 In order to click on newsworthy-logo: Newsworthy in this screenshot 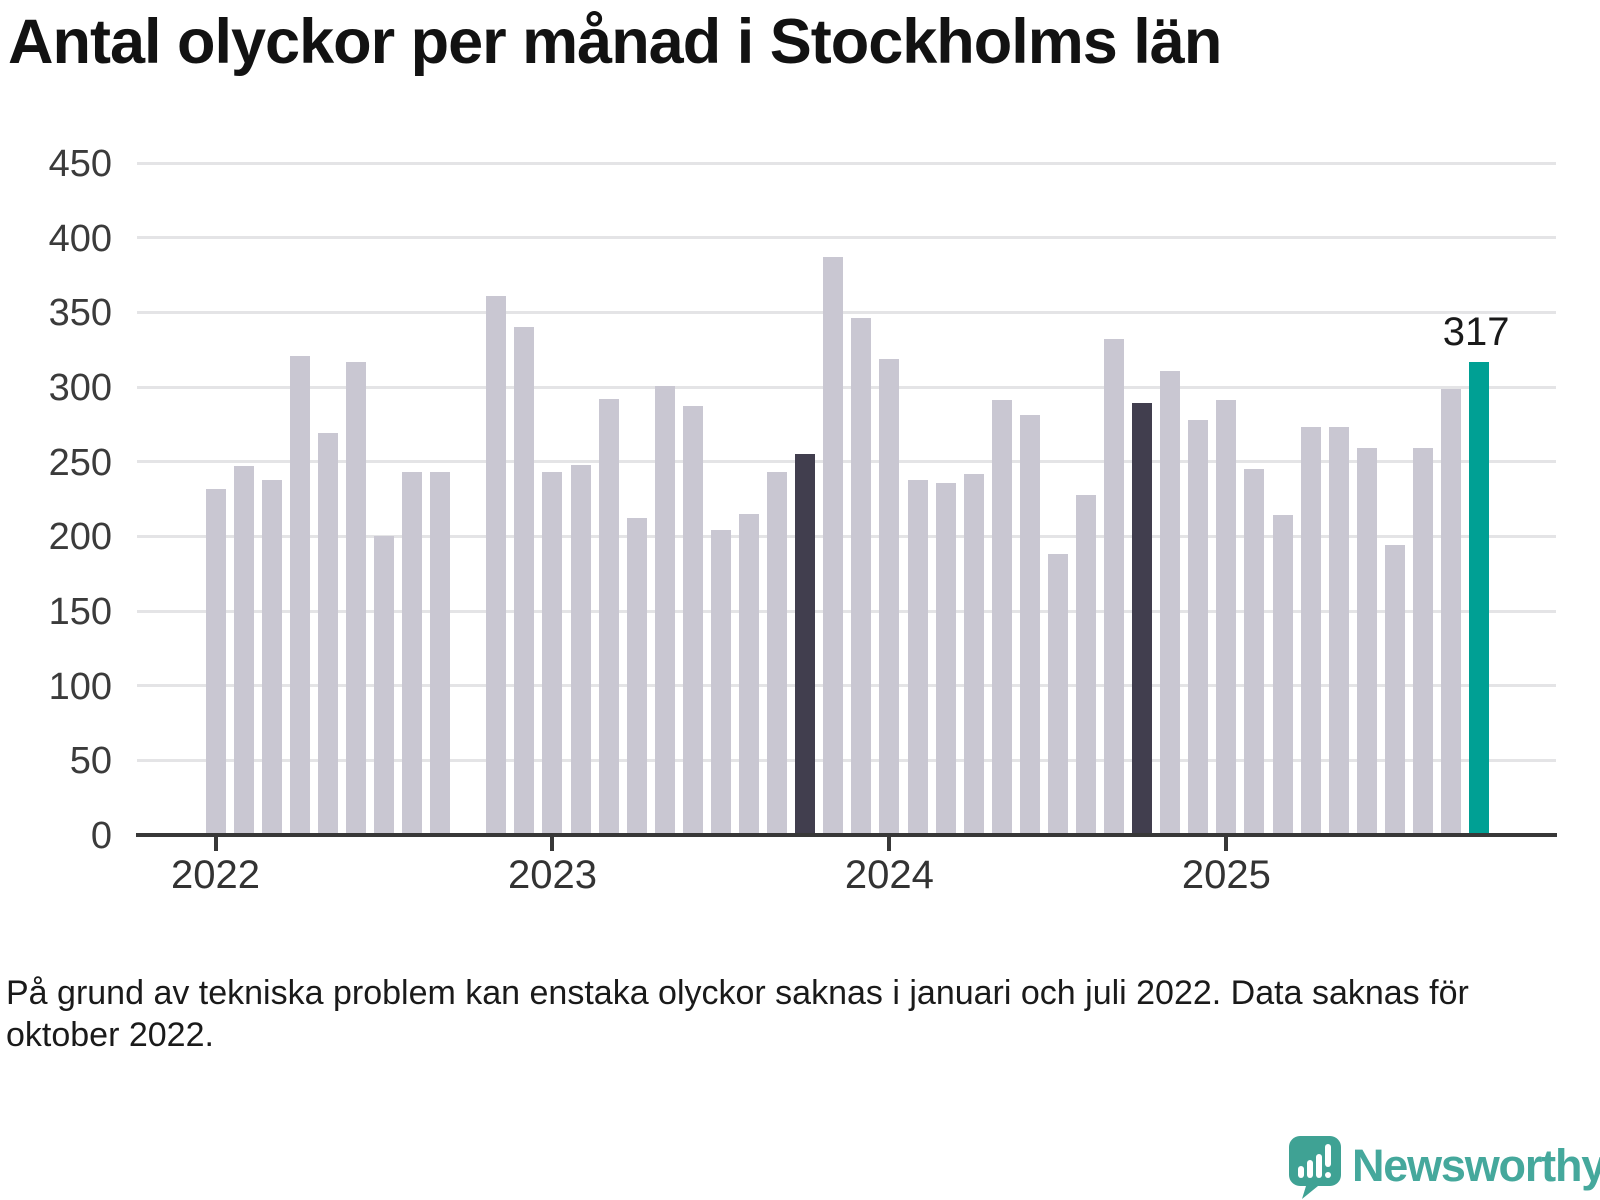, I will do `click(1443, 1167)`.